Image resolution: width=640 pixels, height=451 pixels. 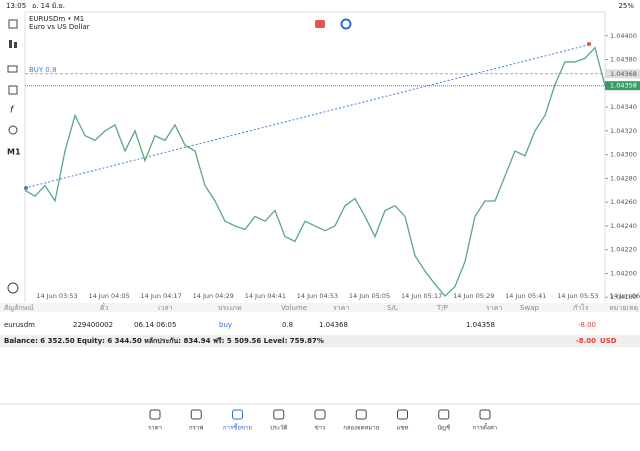 I want to click on time-label: 14 Jun 04:41, so click(x=265, y=296).